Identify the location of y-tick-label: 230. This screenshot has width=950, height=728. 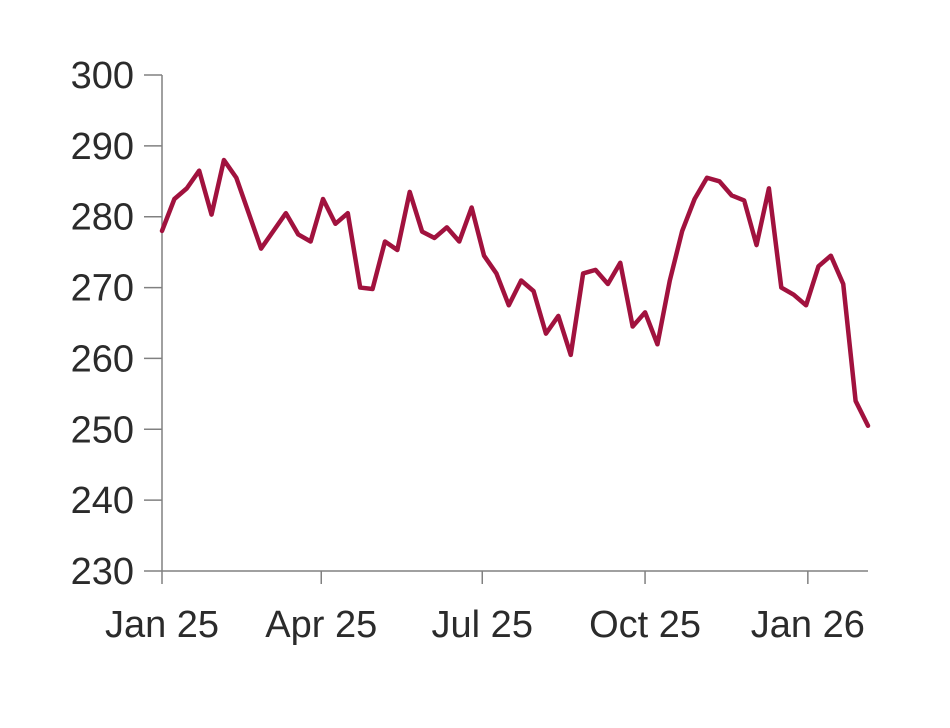
(102, 572).